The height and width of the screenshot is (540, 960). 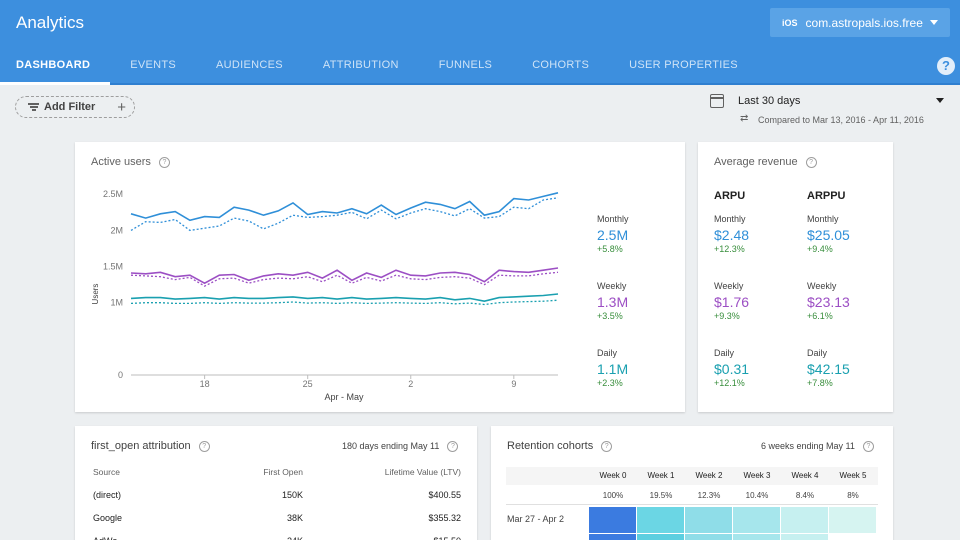 I want to click on table-row: AdWo 24K $15.50, so click(x=277, y=534).